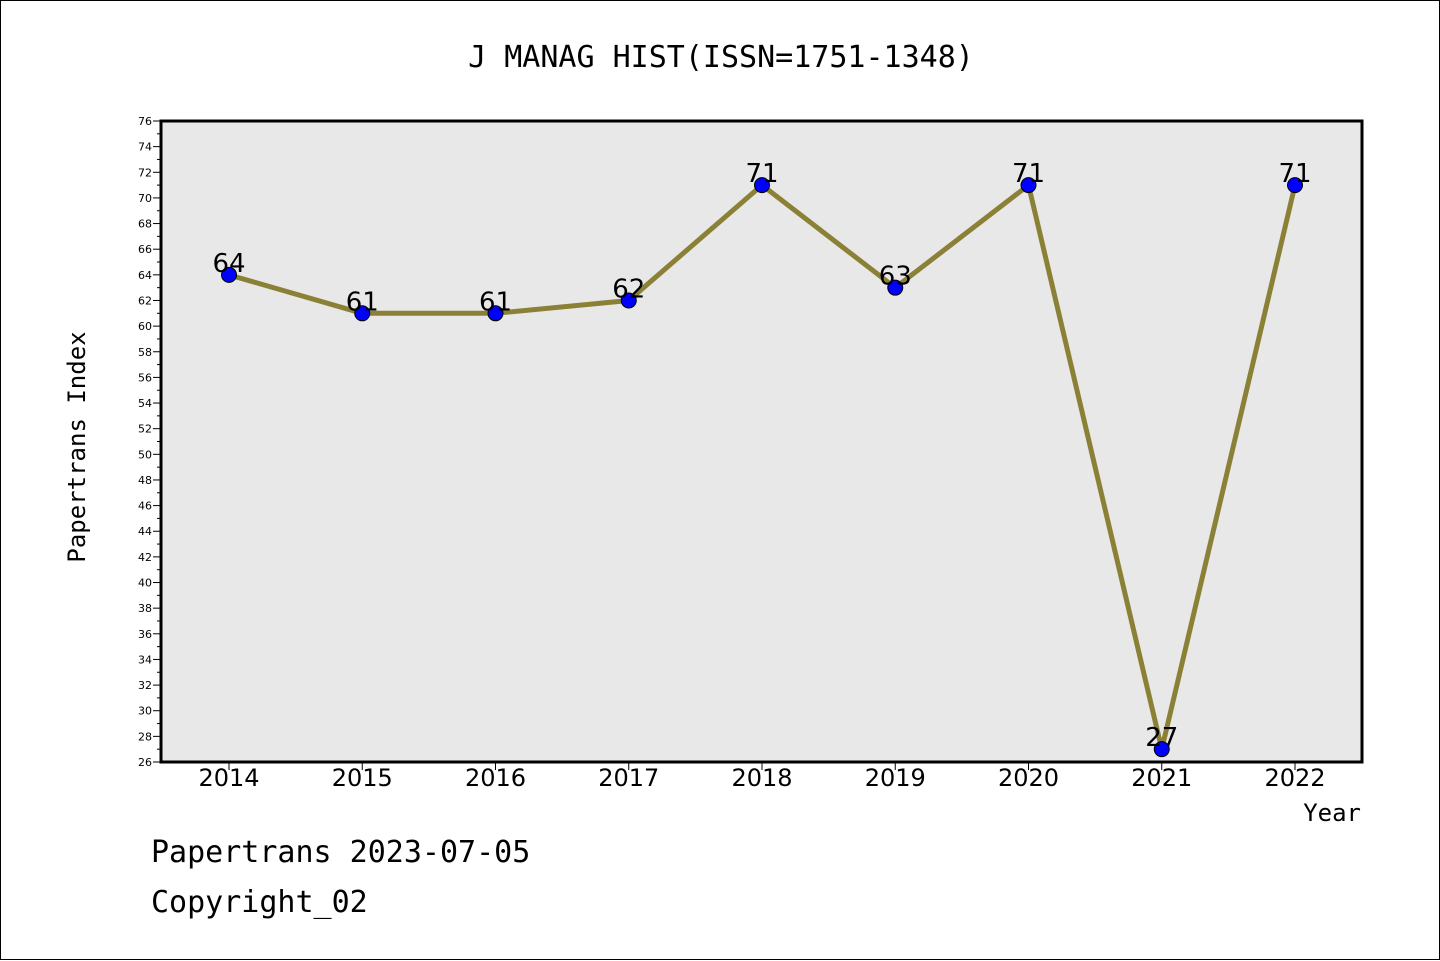 Image resolution: width=1440 pixels, height=961 pixels. I want to click on data-label: 64, so click(228, 264).